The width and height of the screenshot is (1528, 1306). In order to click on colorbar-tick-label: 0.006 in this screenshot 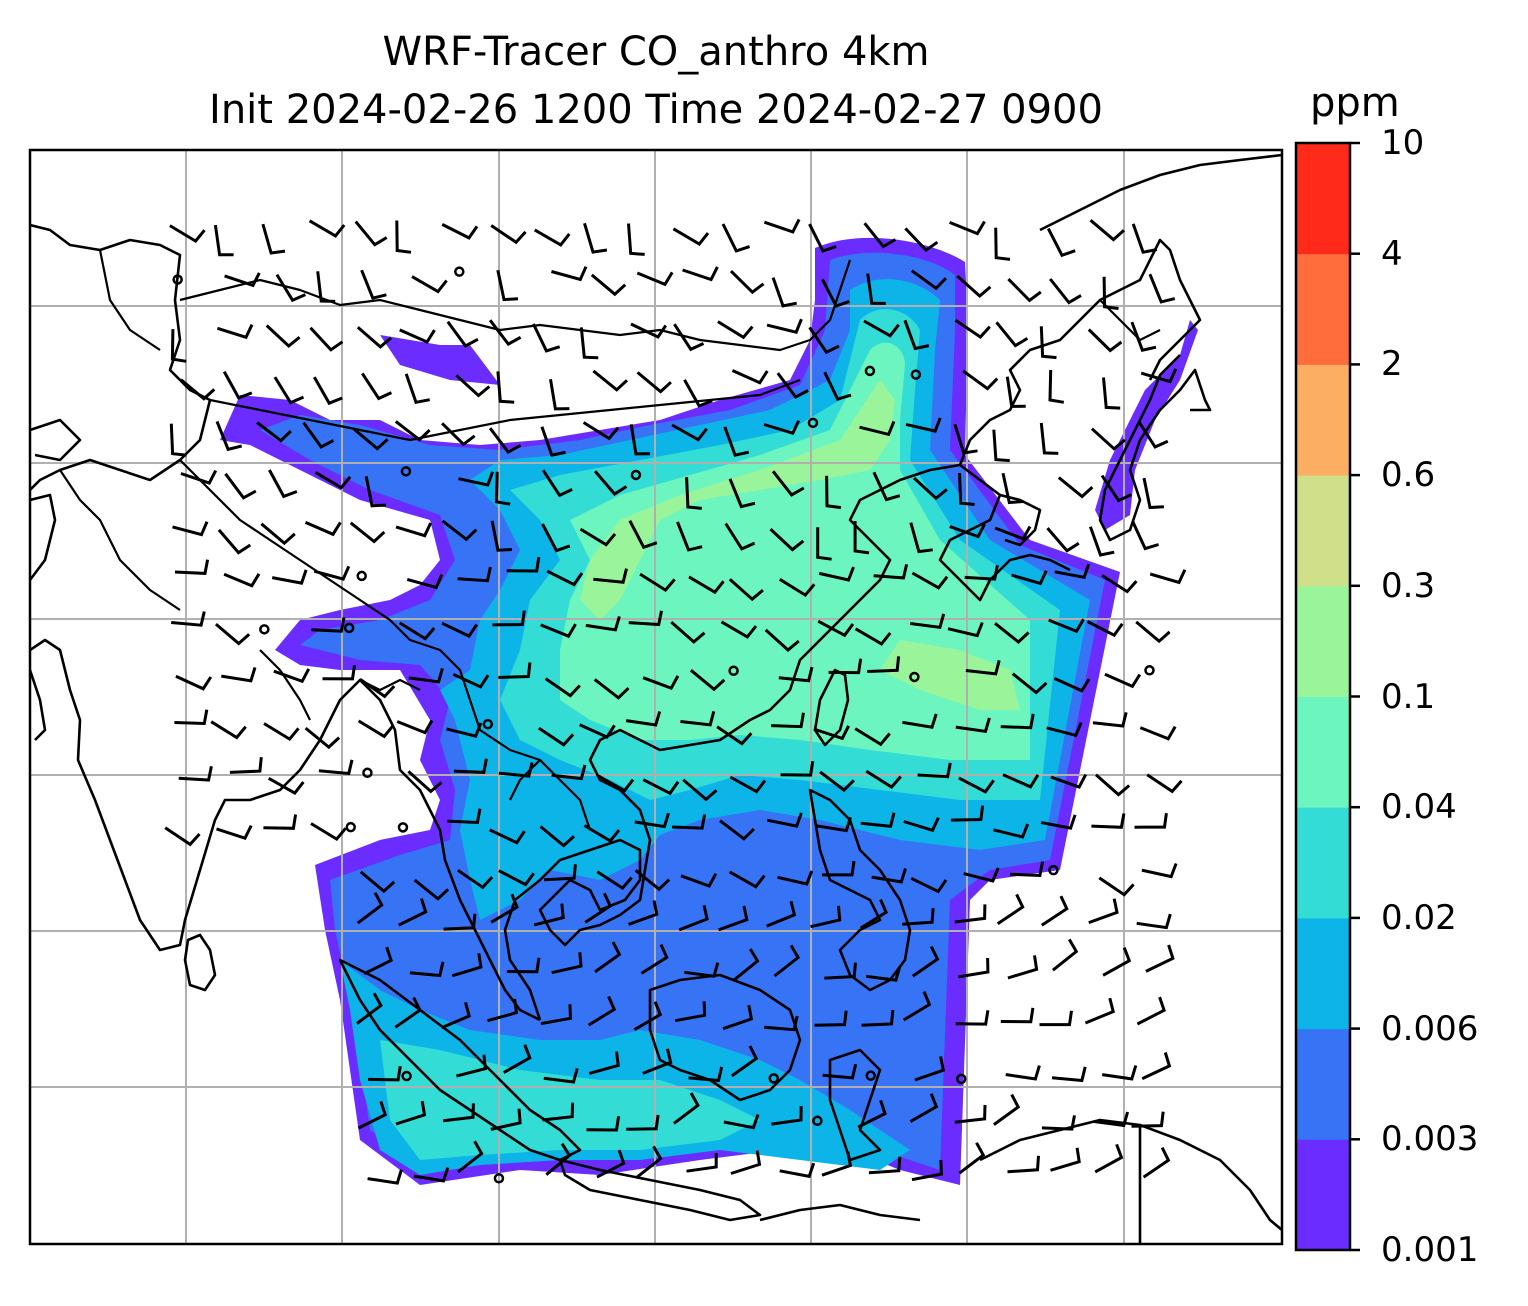, I will do `click(1430, 1028)`.